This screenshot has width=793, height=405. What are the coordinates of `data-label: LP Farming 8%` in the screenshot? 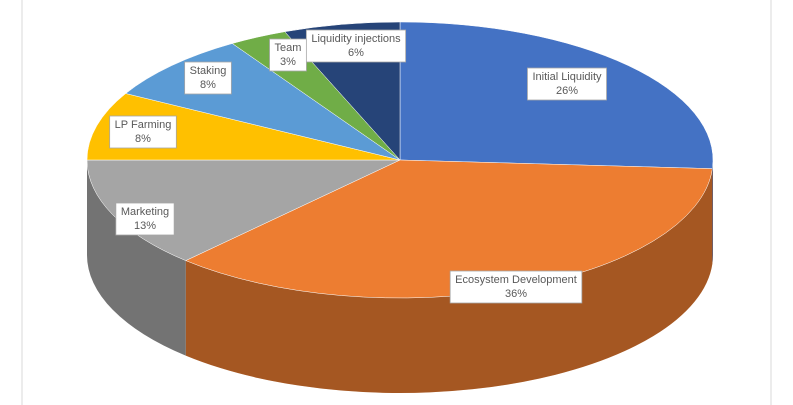 It's located at (143, 132).